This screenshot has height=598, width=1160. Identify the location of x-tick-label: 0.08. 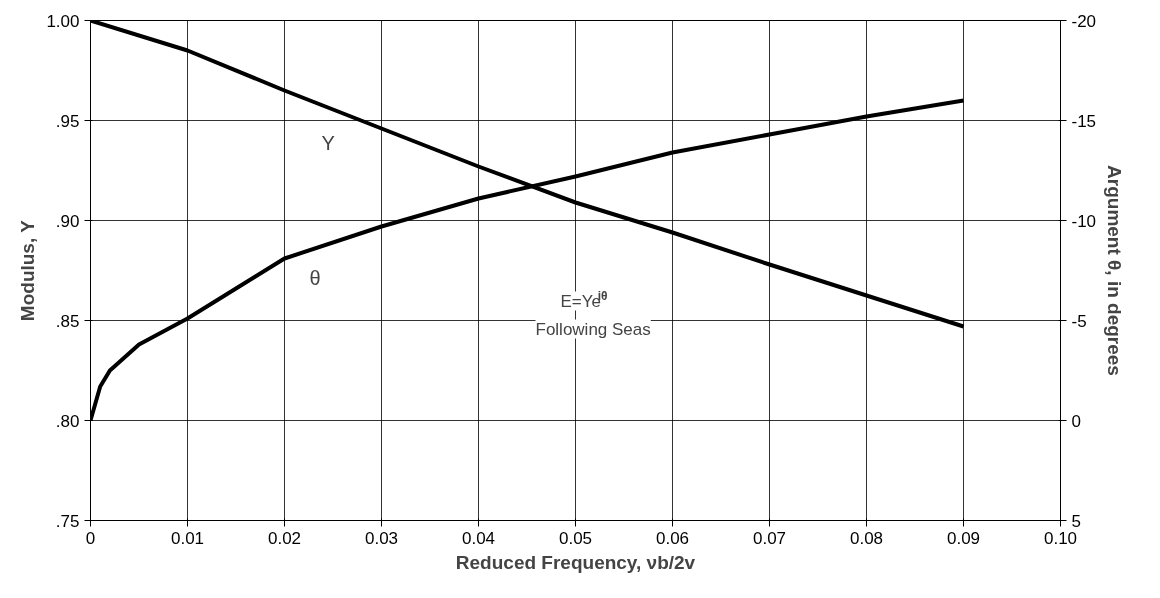
(866, 538).